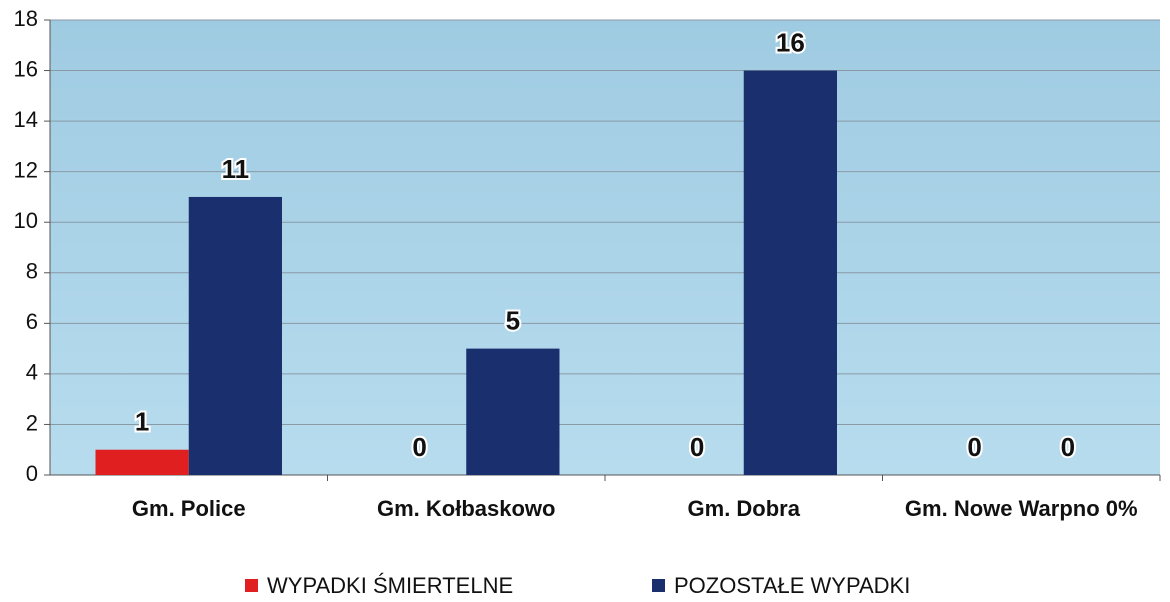 This screenshot has height=602, width=1170. What do you see at coordinates (790, 42) in the screenshot?
I see `data-label: 16` at bounding box center [790, 42].